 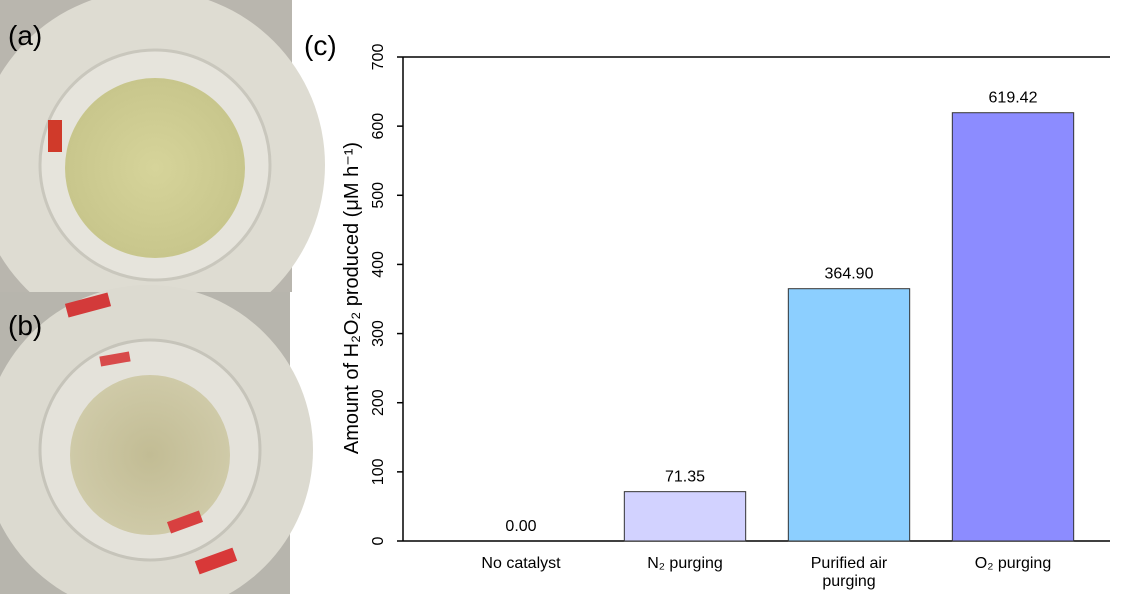 I want to click on y-tick-label: 500, so click(x=378, y=195).